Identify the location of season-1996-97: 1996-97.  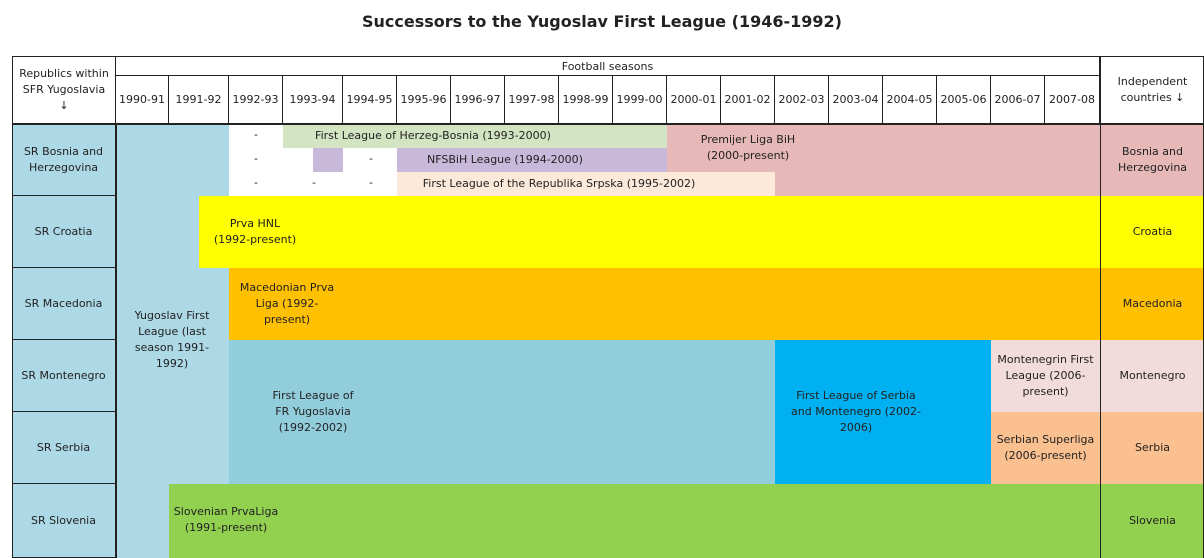
(478, 100).